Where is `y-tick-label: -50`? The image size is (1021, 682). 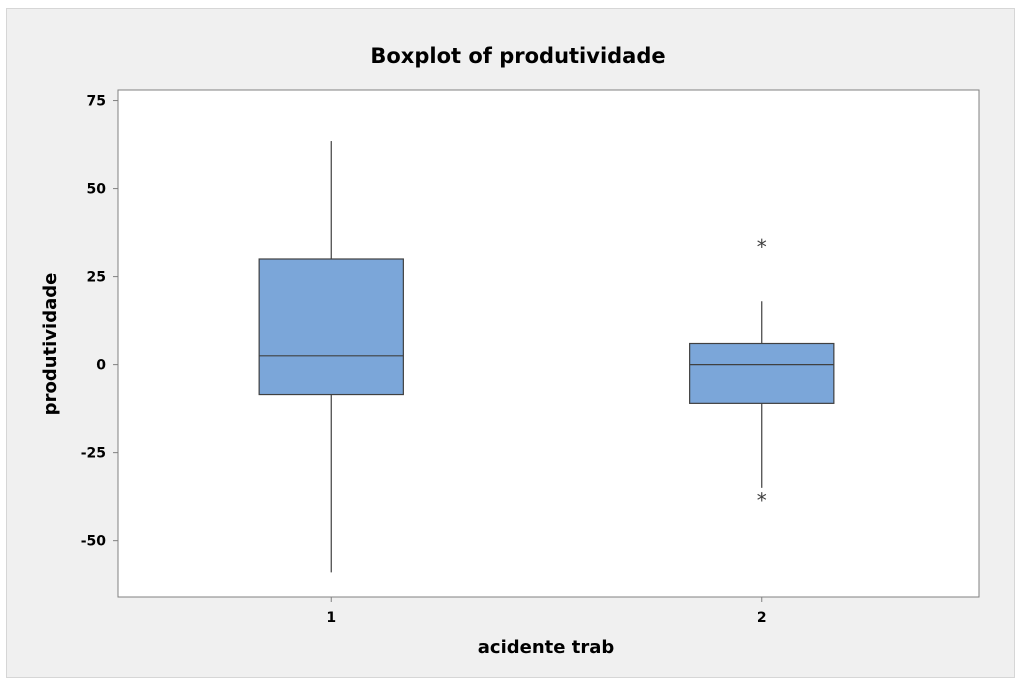
y-tick-label: -50 is located at coordinates (94, 542).